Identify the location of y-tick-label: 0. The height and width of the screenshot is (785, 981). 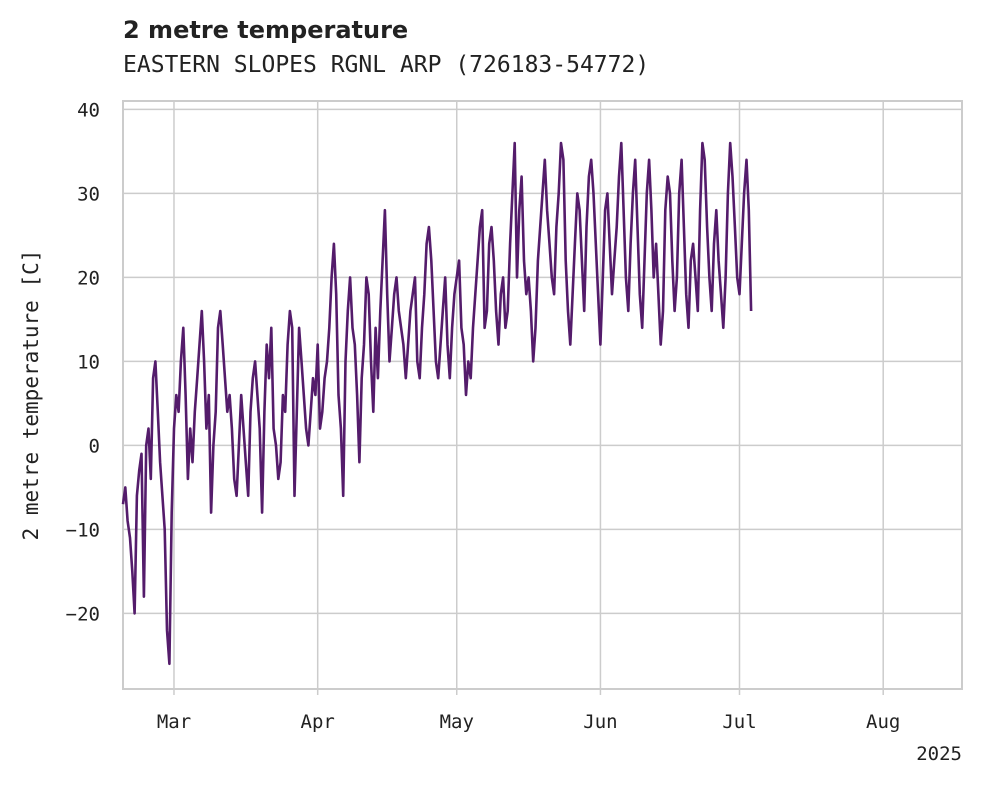
(94, 446).